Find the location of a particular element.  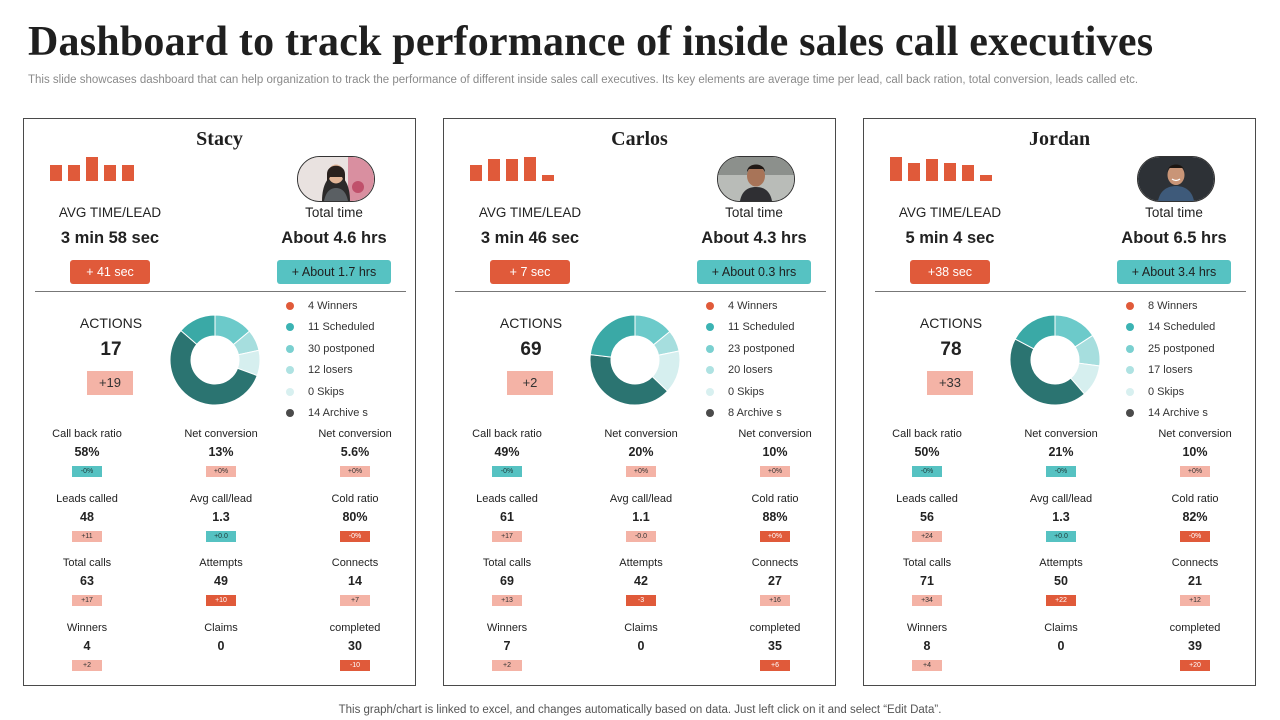

metric-value: 71 is located at coordinates (927, 581).